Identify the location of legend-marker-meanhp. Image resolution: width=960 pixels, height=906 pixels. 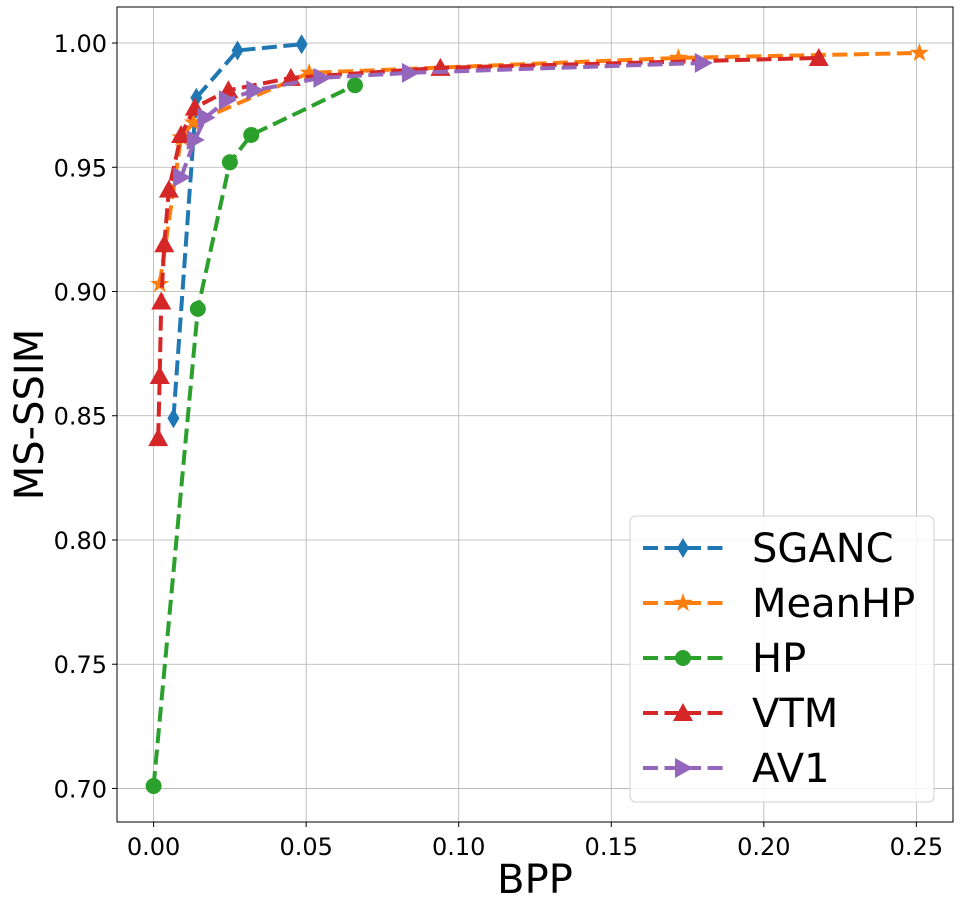
(683, 602).